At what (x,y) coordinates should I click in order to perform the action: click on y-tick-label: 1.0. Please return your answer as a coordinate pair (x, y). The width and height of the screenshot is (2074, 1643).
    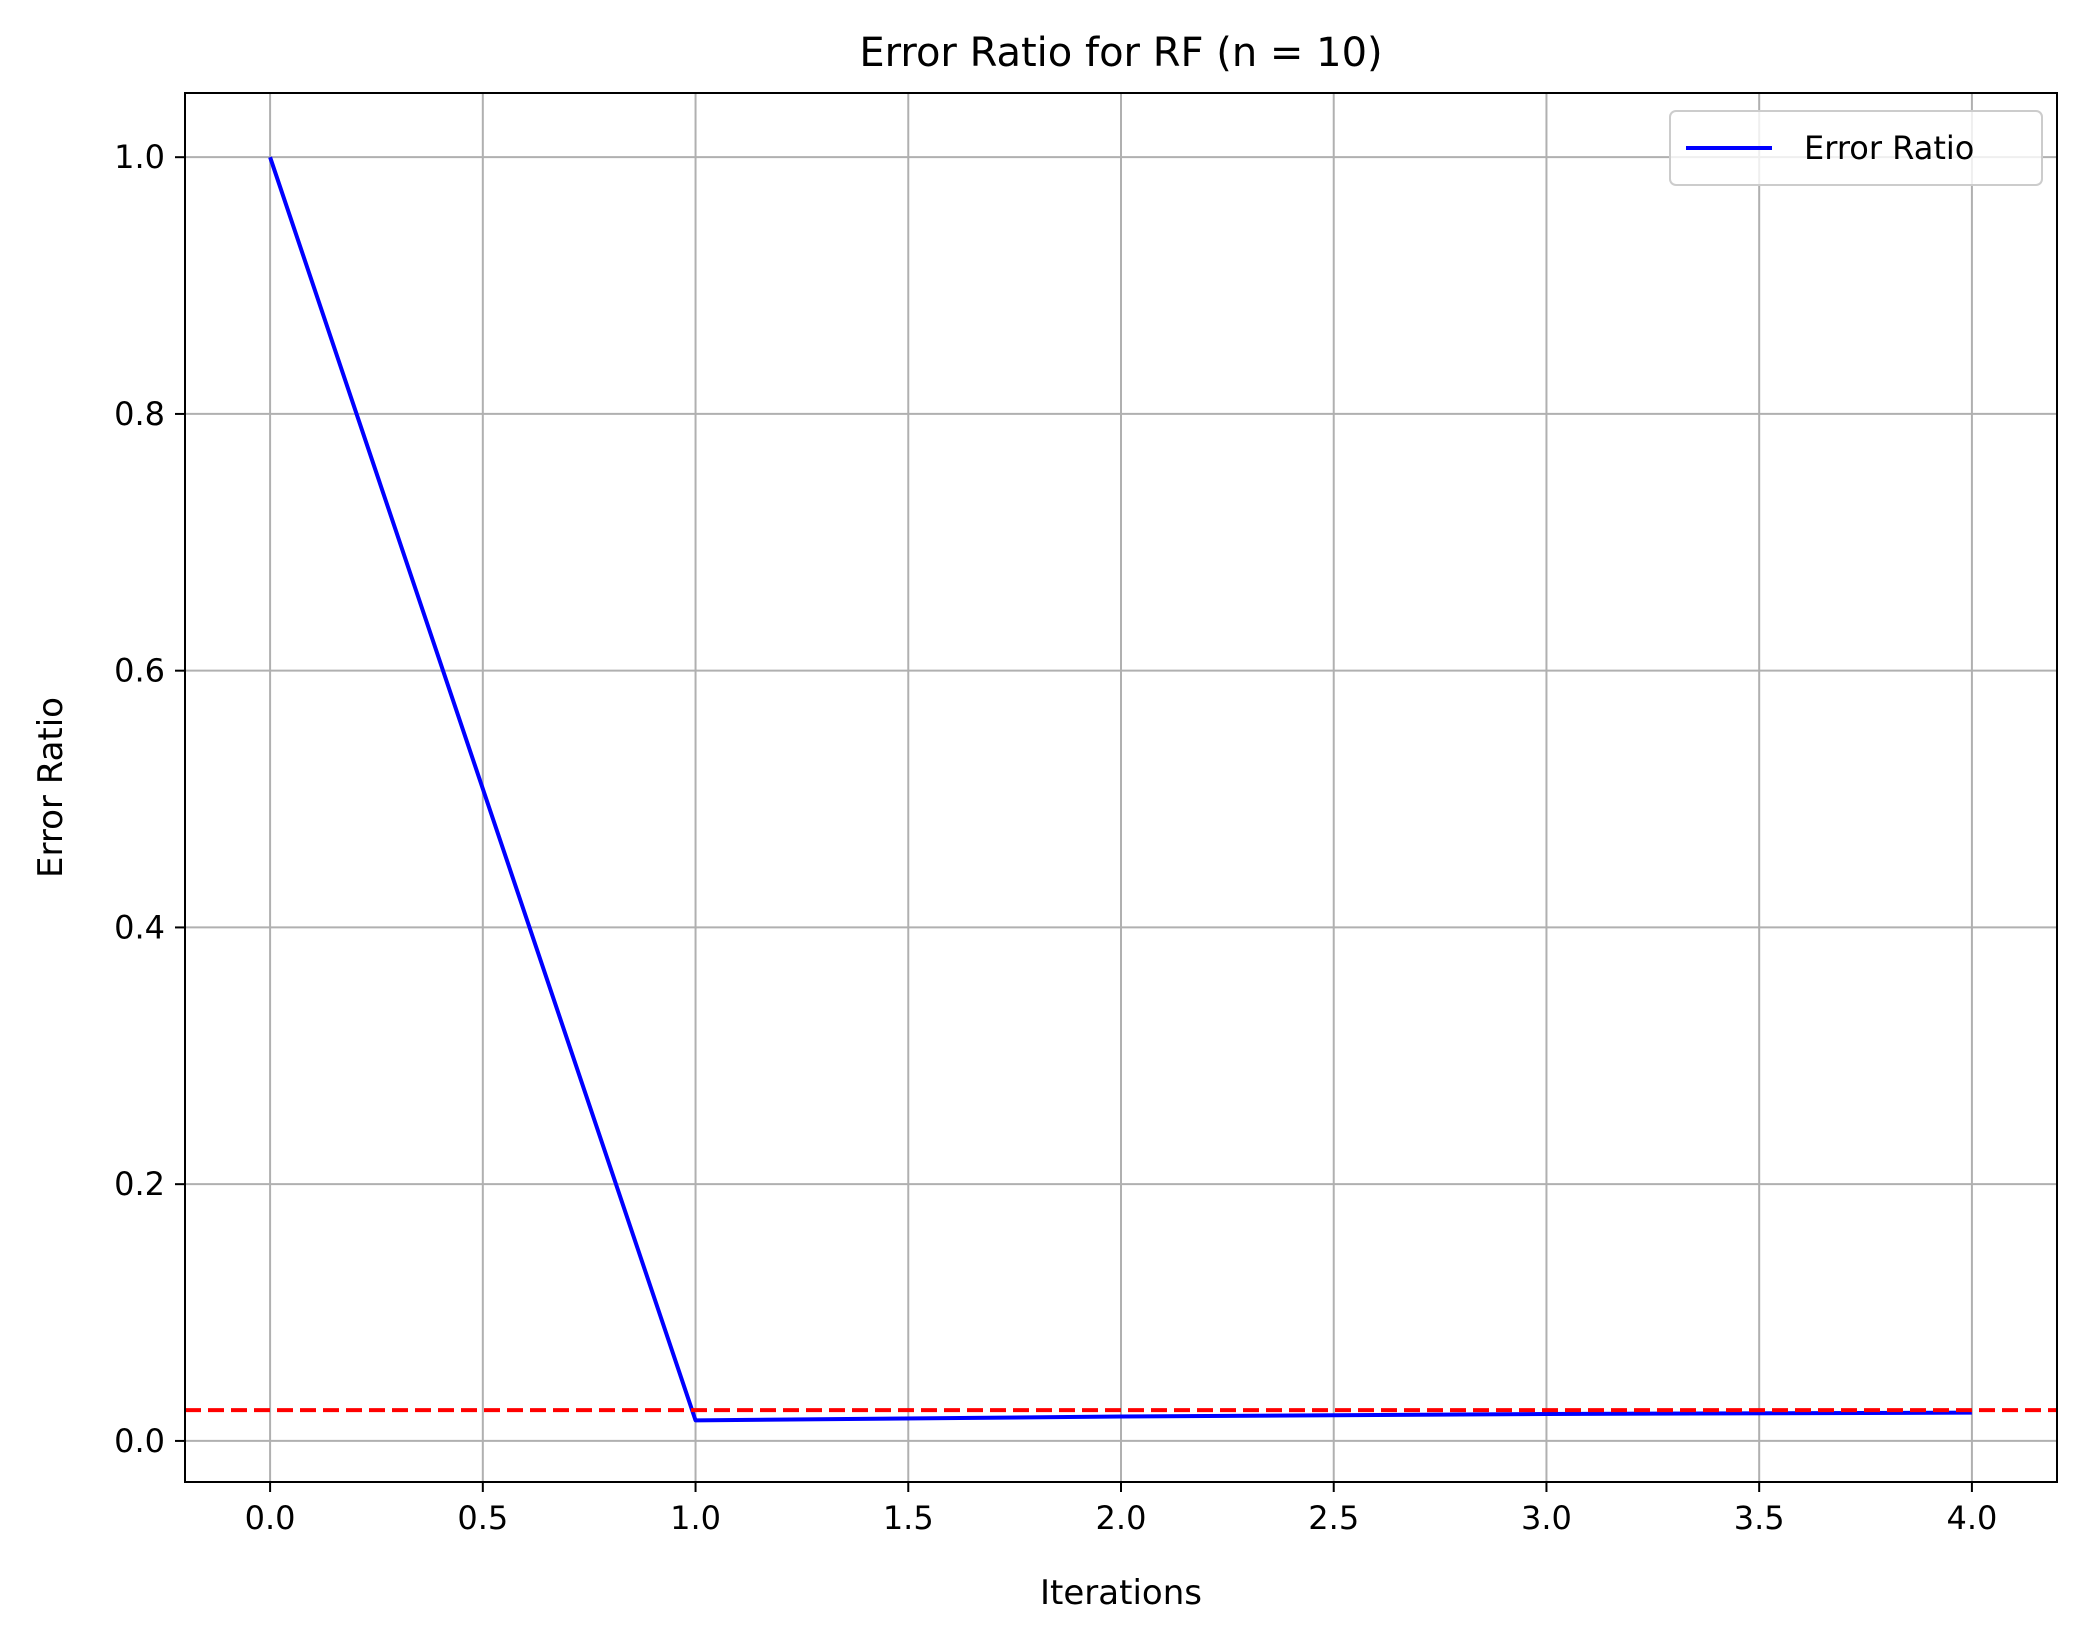
    Looking at the image, I should click on (139, 157).